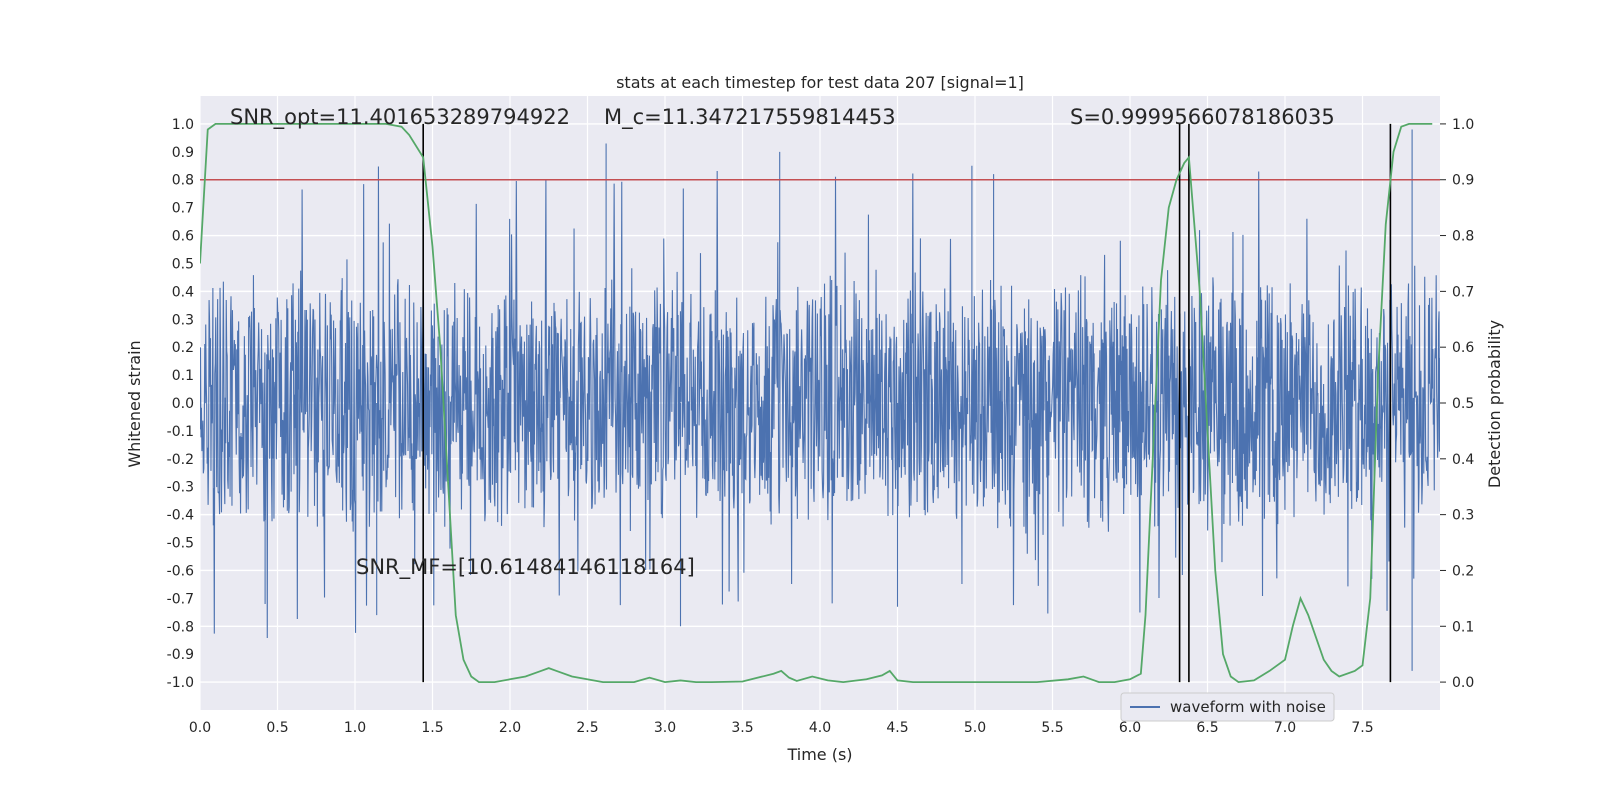 Image resolution: width=1600 pixels, height=800 pixels. What do you see at coordinates (750, 117) in the screenshot?
I see `annotation-mc: M_c=11.347217559814453` at bounding box center [750, 117].